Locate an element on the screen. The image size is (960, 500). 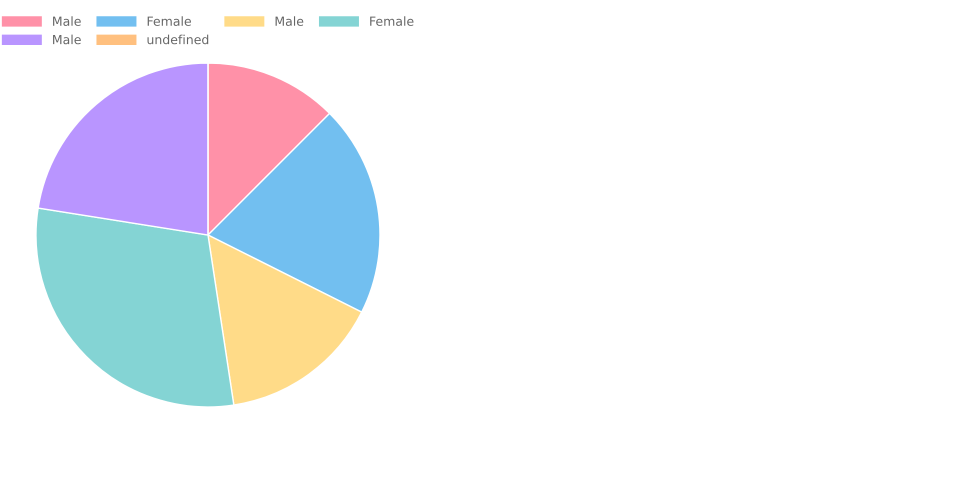
legend-label: undefined is located at coordinates (178, 39).